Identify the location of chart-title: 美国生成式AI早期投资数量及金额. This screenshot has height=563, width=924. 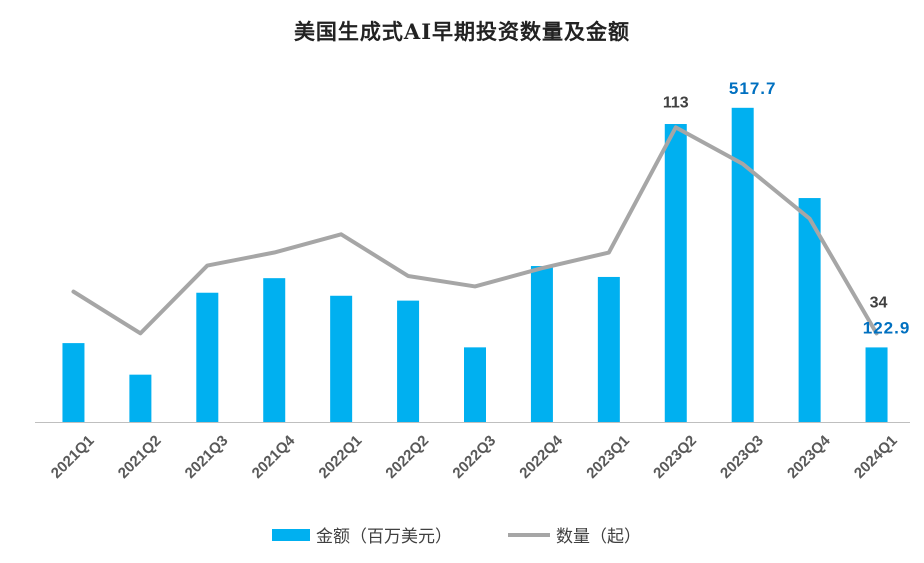
(462, 31).